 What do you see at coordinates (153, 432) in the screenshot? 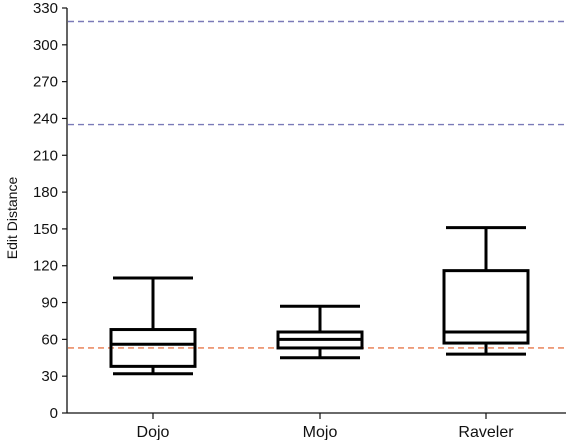
I see `x-tick-label-dojo: Dojo` at bounding box center [153, 432].